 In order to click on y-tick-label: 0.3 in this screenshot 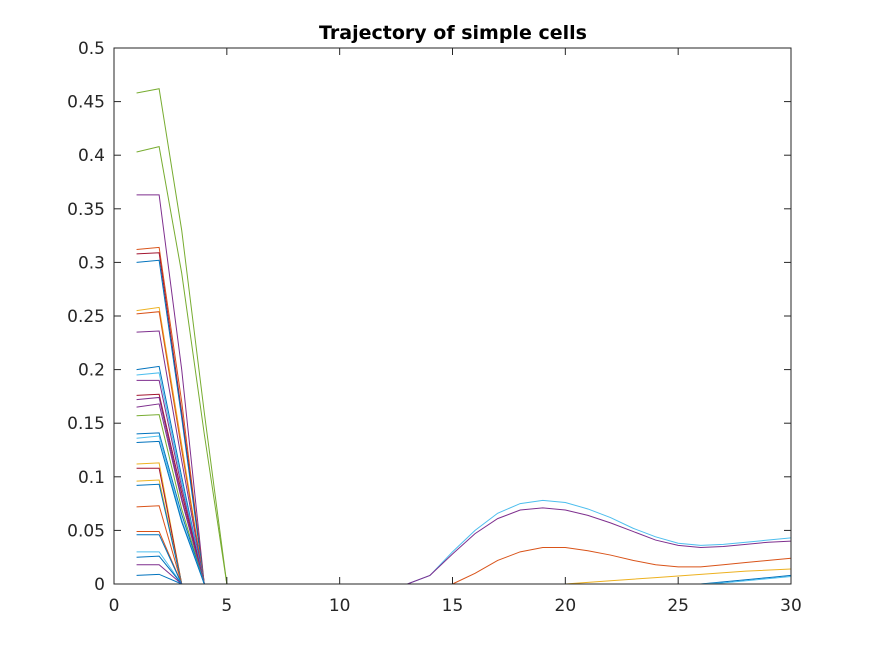, I will do `click(91, 263)`.